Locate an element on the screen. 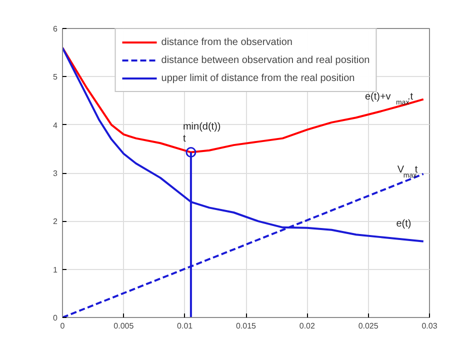  y-tick-label: 4 is located at coordinates (55, 125).